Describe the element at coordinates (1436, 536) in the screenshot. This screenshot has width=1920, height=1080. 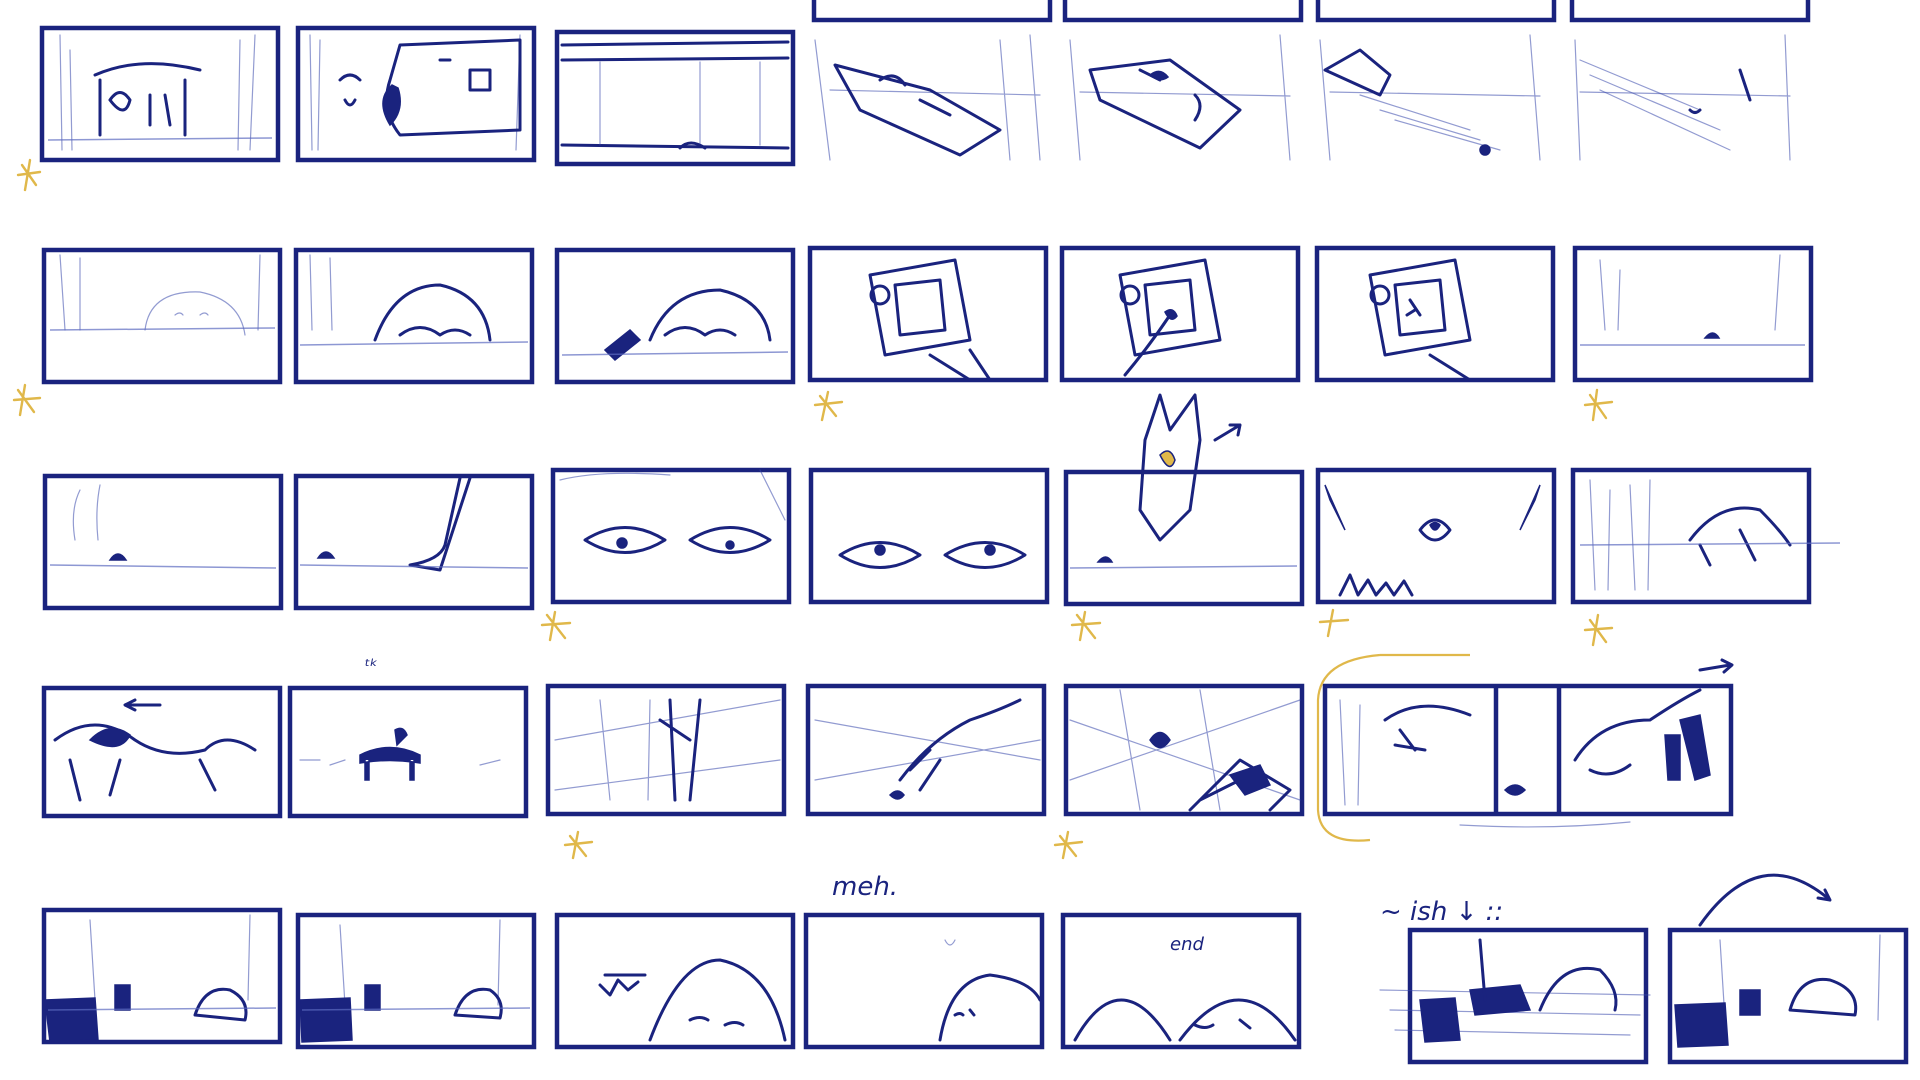
I see `panel-face-closeup-teeth` at that location.